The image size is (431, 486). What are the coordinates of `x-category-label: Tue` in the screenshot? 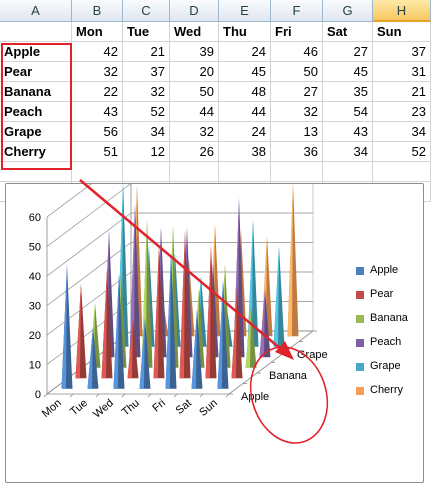 It's located at (79, 407).